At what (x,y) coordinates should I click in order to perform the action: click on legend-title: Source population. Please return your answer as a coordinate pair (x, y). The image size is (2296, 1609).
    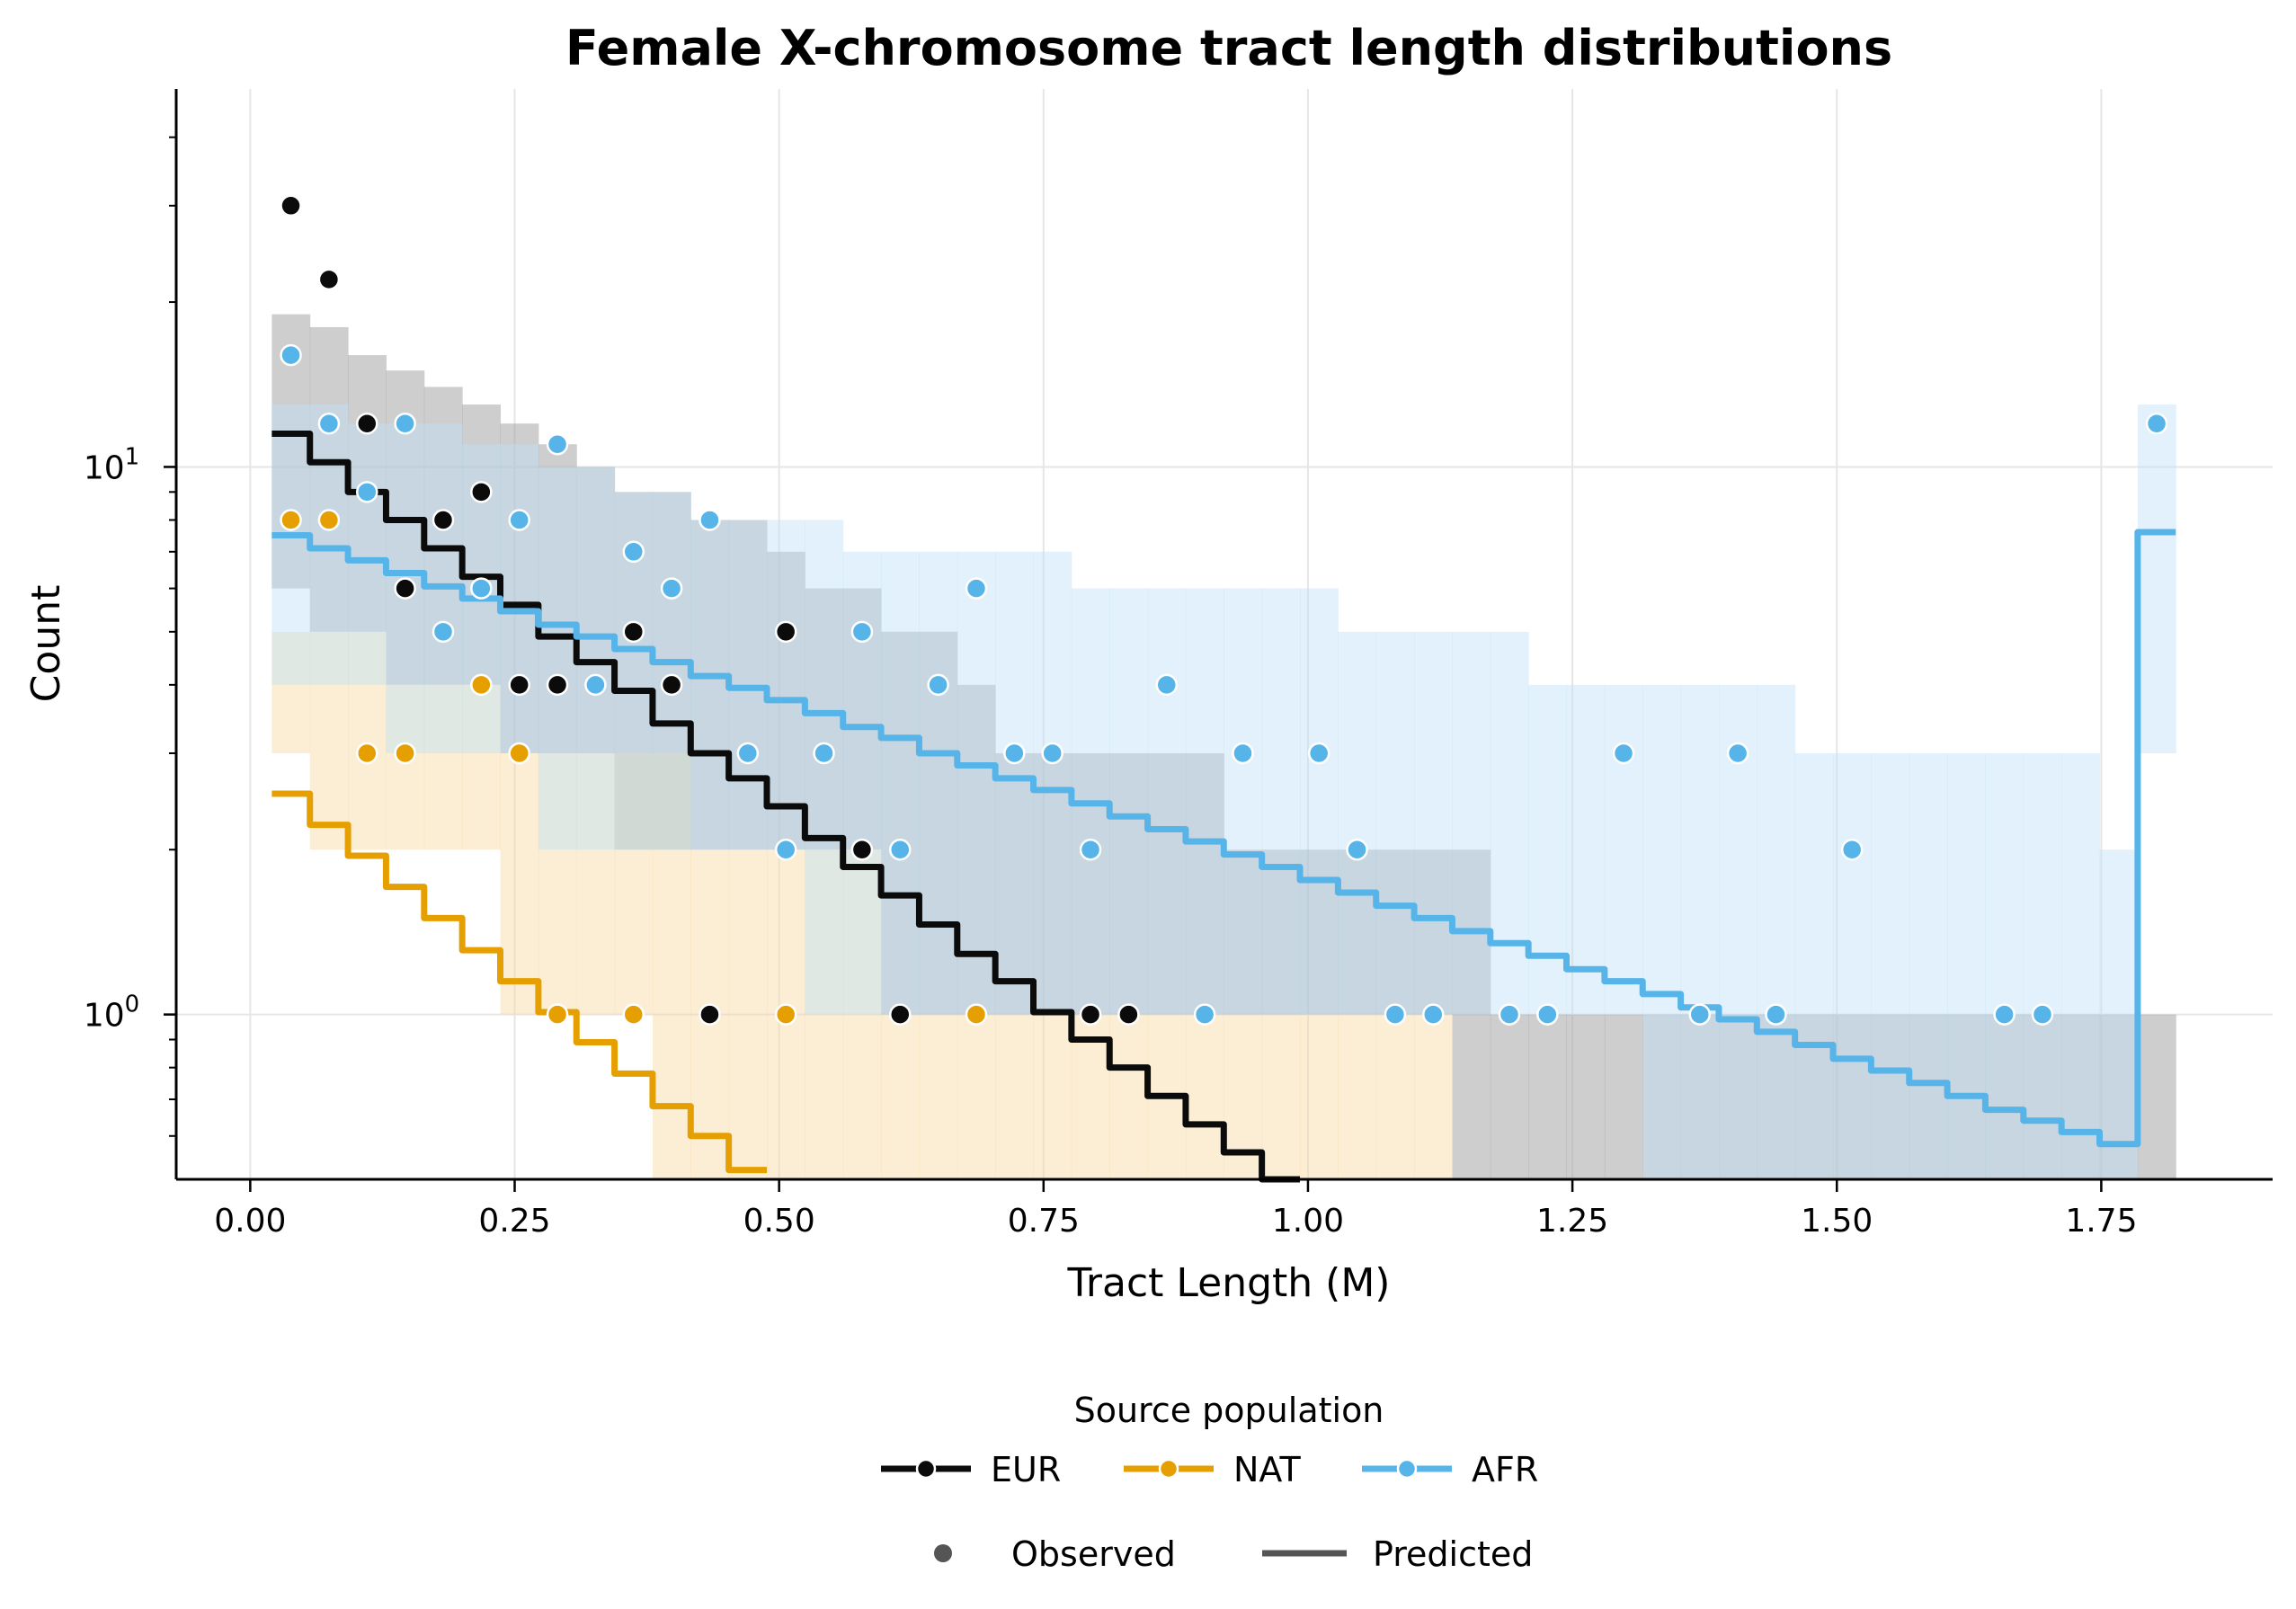
    Looking at the image, I should click on (1229, 1410).